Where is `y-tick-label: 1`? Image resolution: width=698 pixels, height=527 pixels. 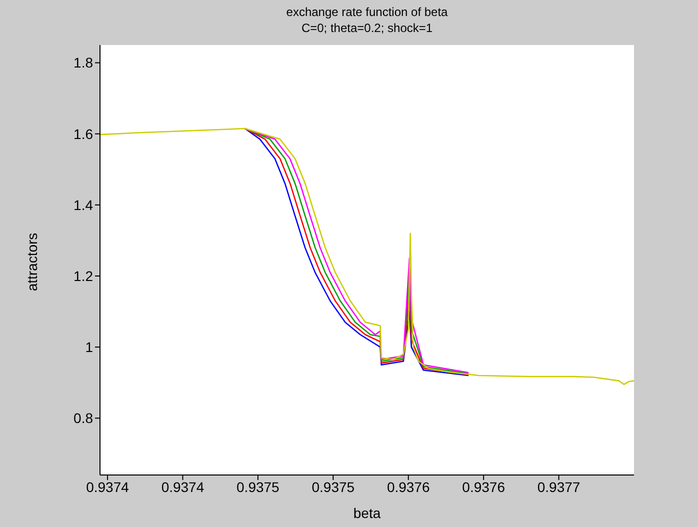
y-tick-label: 1 is located at coordinates (89, 347).